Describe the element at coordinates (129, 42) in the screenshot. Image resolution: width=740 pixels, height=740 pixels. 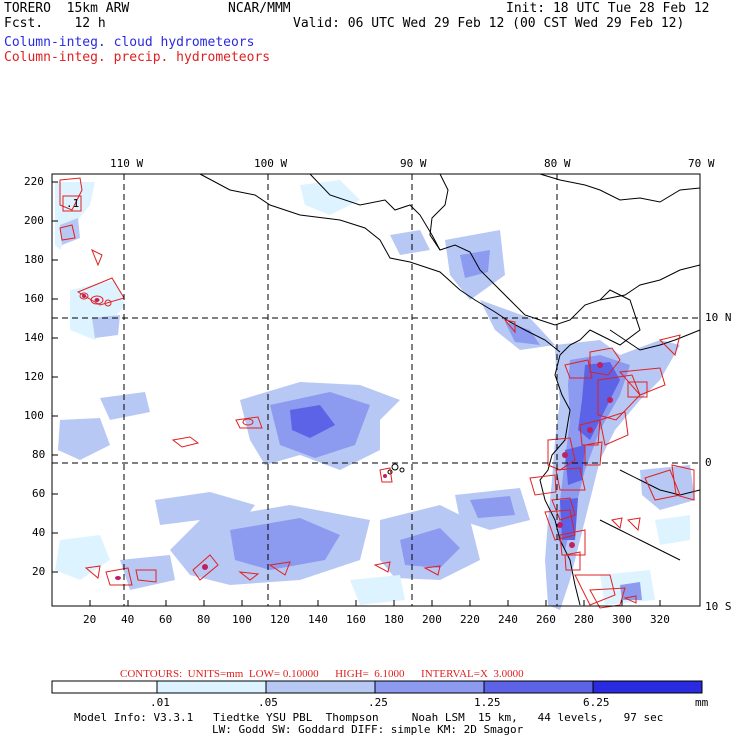
I see `legend-cloud: Column-integ. cloud hydrometeors` at that location.